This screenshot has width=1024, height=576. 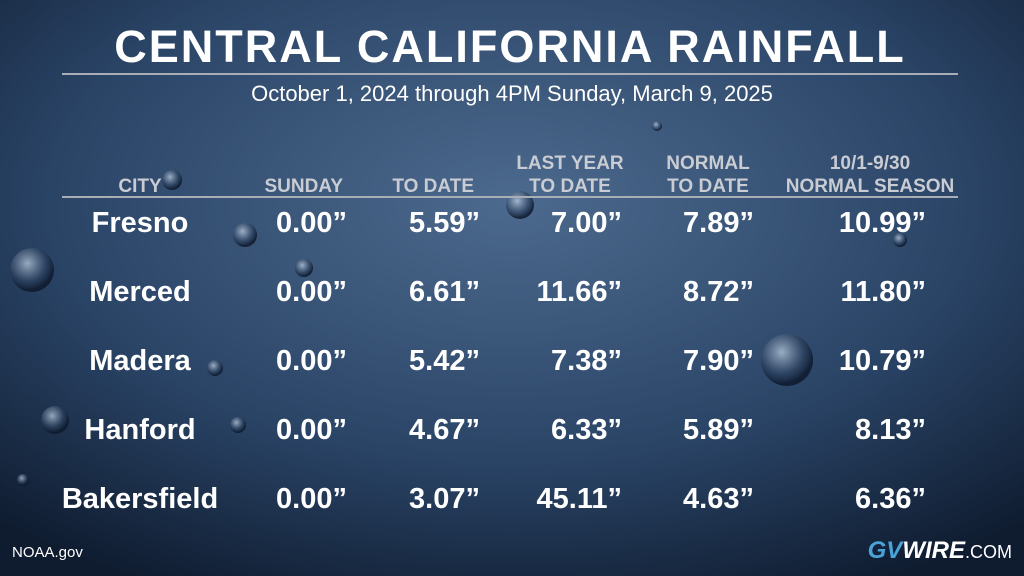 I want to click on logo-part: .COM, so click(x=988, y=552).